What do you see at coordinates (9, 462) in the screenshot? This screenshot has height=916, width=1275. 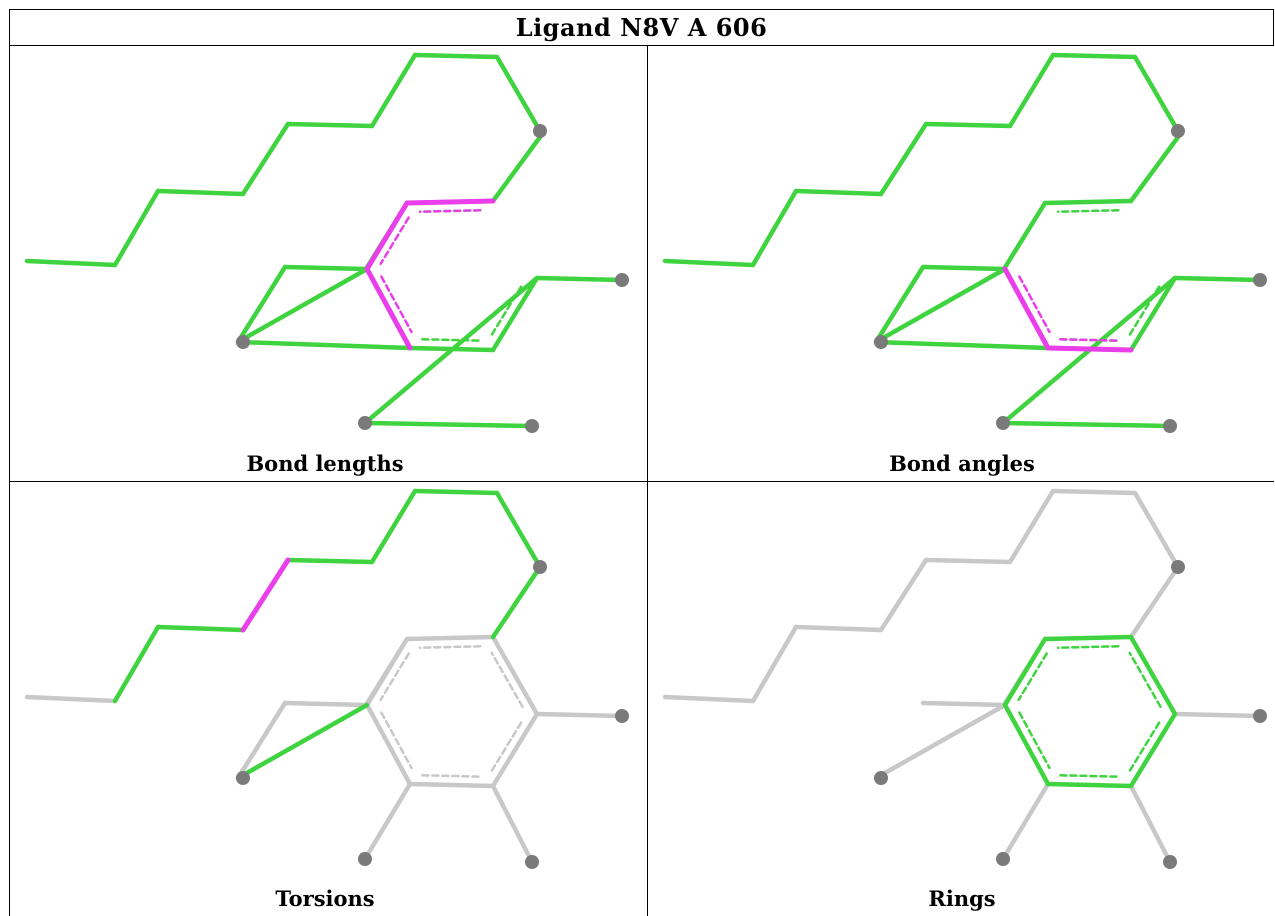 I see `border-left` at bounding box center [9, 462].